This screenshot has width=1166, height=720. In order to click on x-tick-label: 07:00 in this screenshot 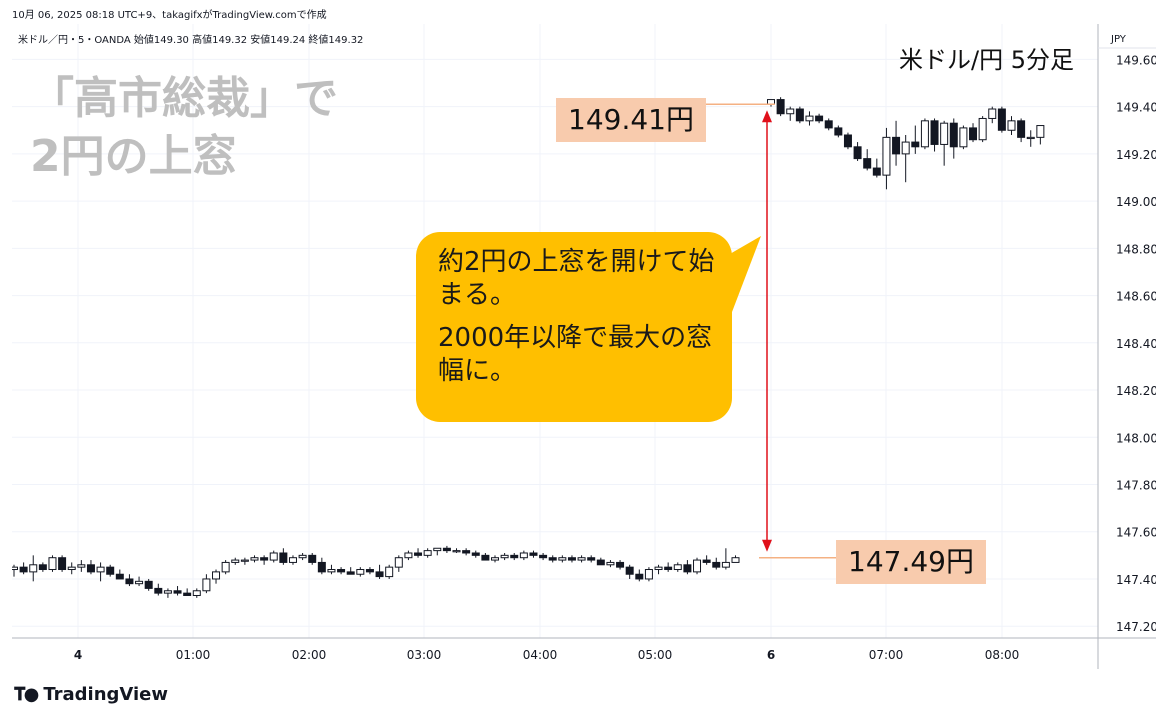, I will do `click(886, 655)`.